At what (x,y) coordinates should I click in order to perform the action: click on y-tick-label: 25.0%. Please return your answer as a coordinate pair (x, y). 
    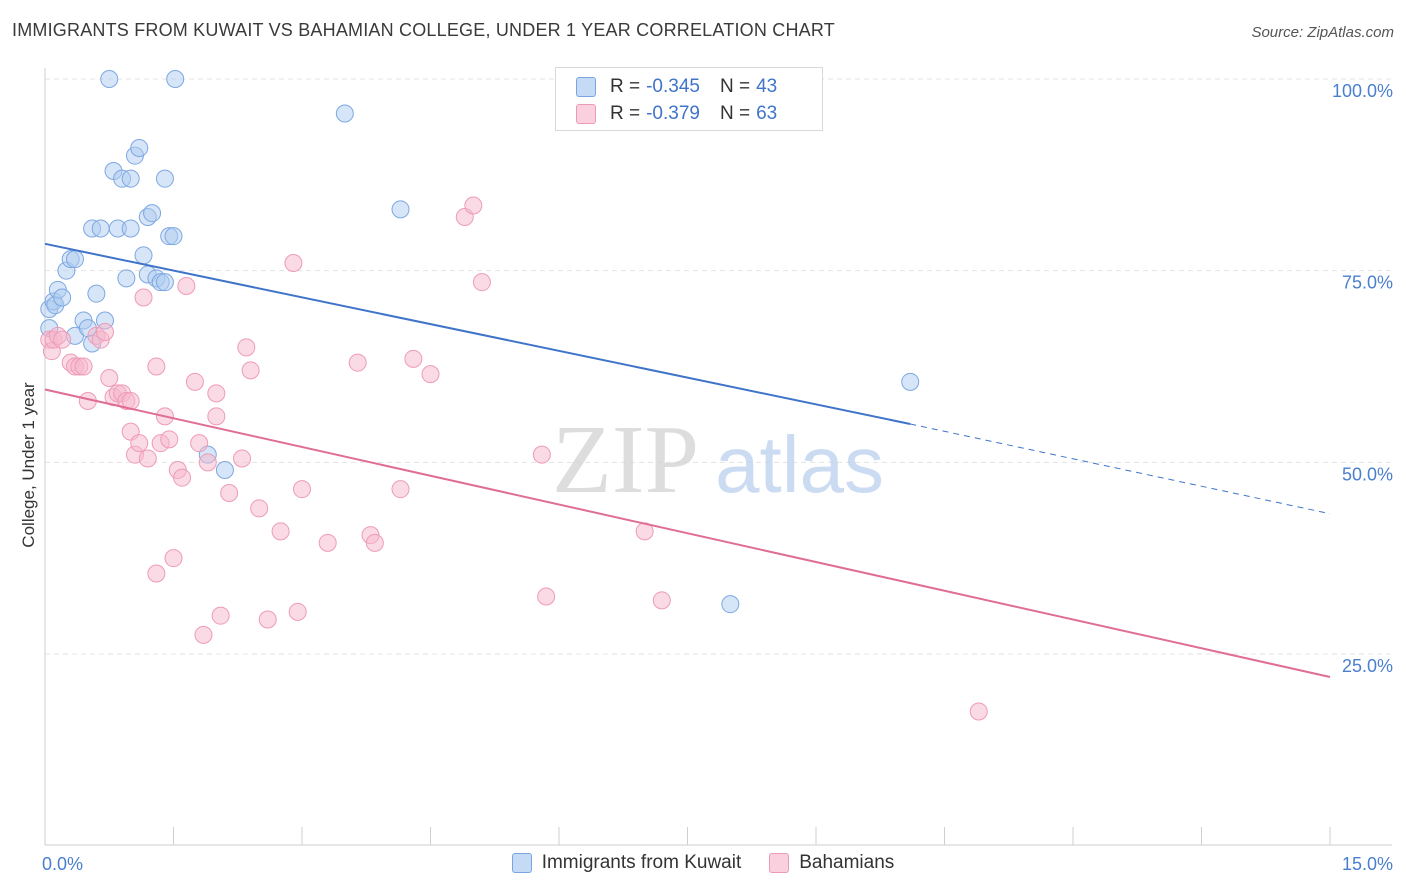
    Looking at the image, I should click on (1367, 666).